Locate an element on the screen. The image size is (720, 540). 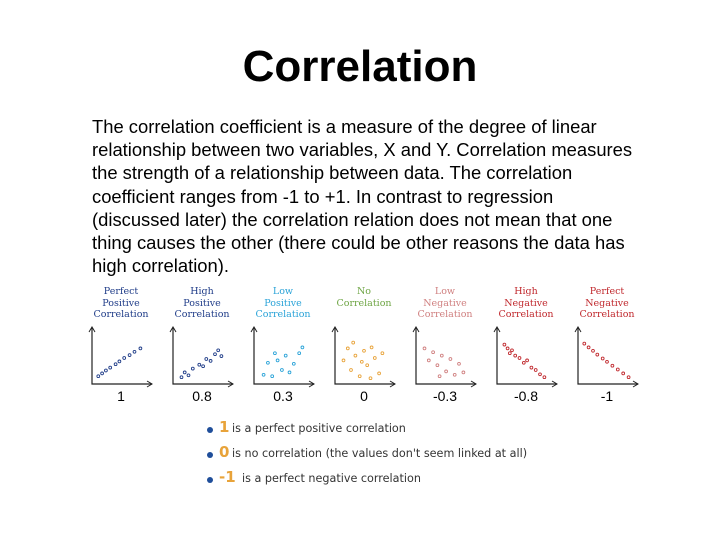
correlation-coefficient: -0.8 is located at coordinates (526, 396).